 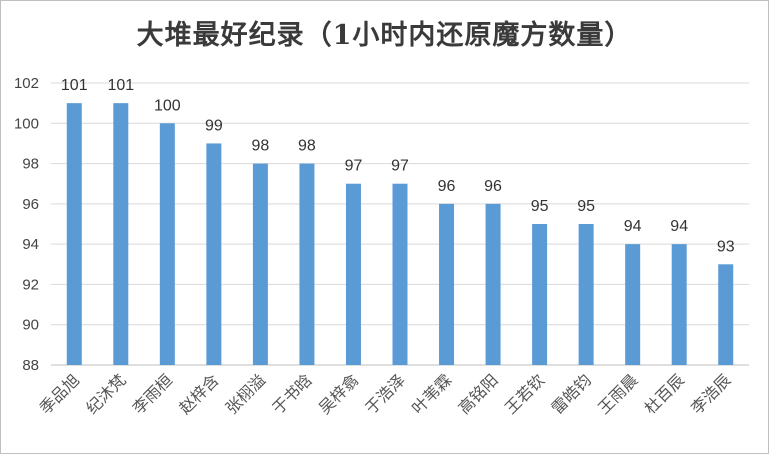 What do you see at coordinates (30, 204) in the screenshot?
I see `y-tick-label: 96` at bounding box center [30, 204].